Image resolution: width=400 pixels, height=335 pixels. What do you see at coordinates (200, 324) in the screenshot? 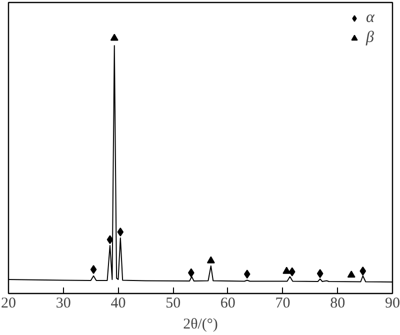
I see `x-axis-title: 2θ/(°)` at bounding box center [200, 324].